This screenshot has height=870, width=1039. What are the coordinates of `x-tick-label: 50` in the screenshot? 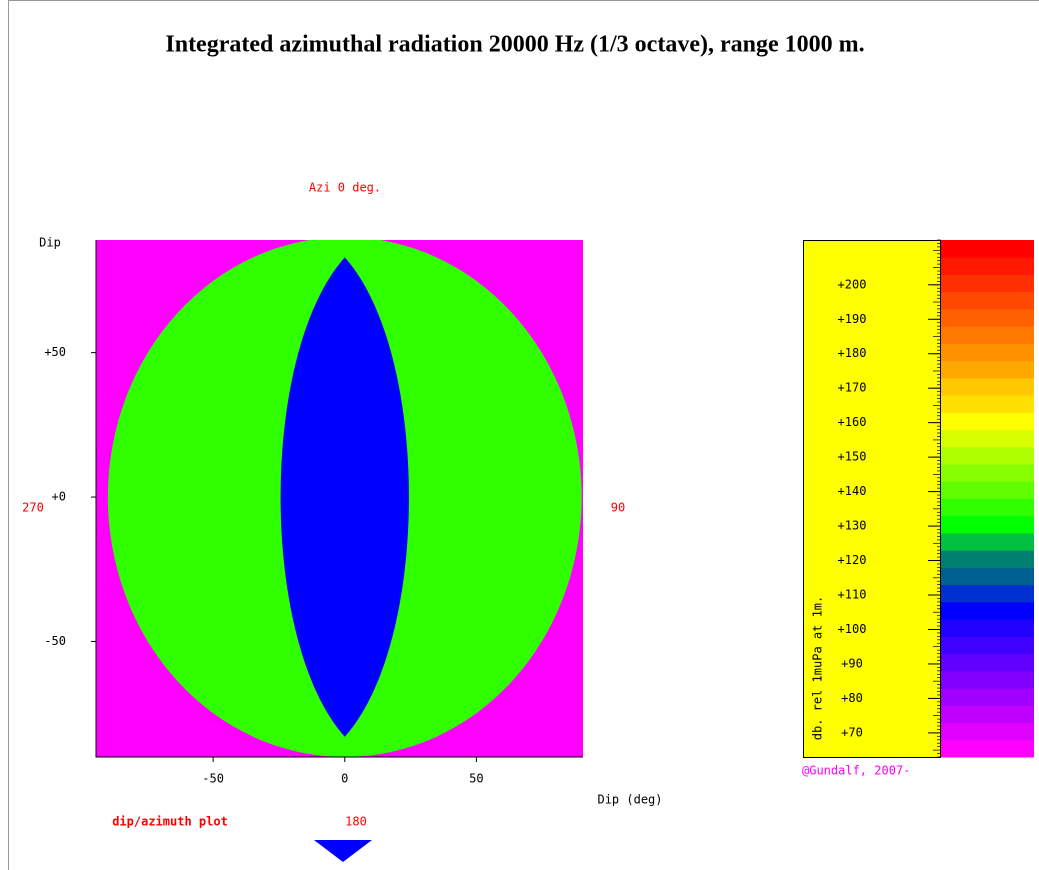 It's located at (476, 779).